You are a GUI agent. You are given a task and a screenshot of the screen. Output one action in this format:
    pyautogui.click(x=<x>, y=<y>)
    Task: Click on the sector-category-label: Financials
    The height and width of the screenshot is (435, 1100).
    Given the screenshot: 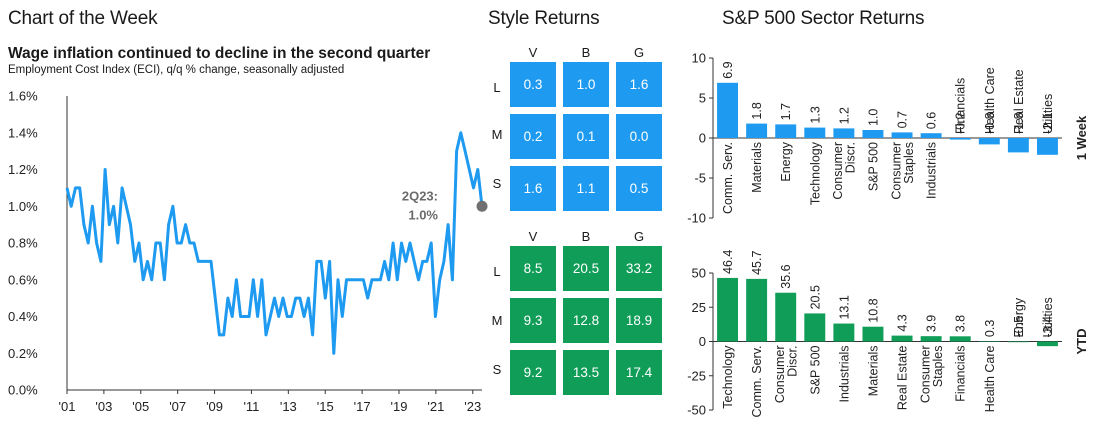 What is the action you would take?
    pyautogui.click(x=961, y=374)
    